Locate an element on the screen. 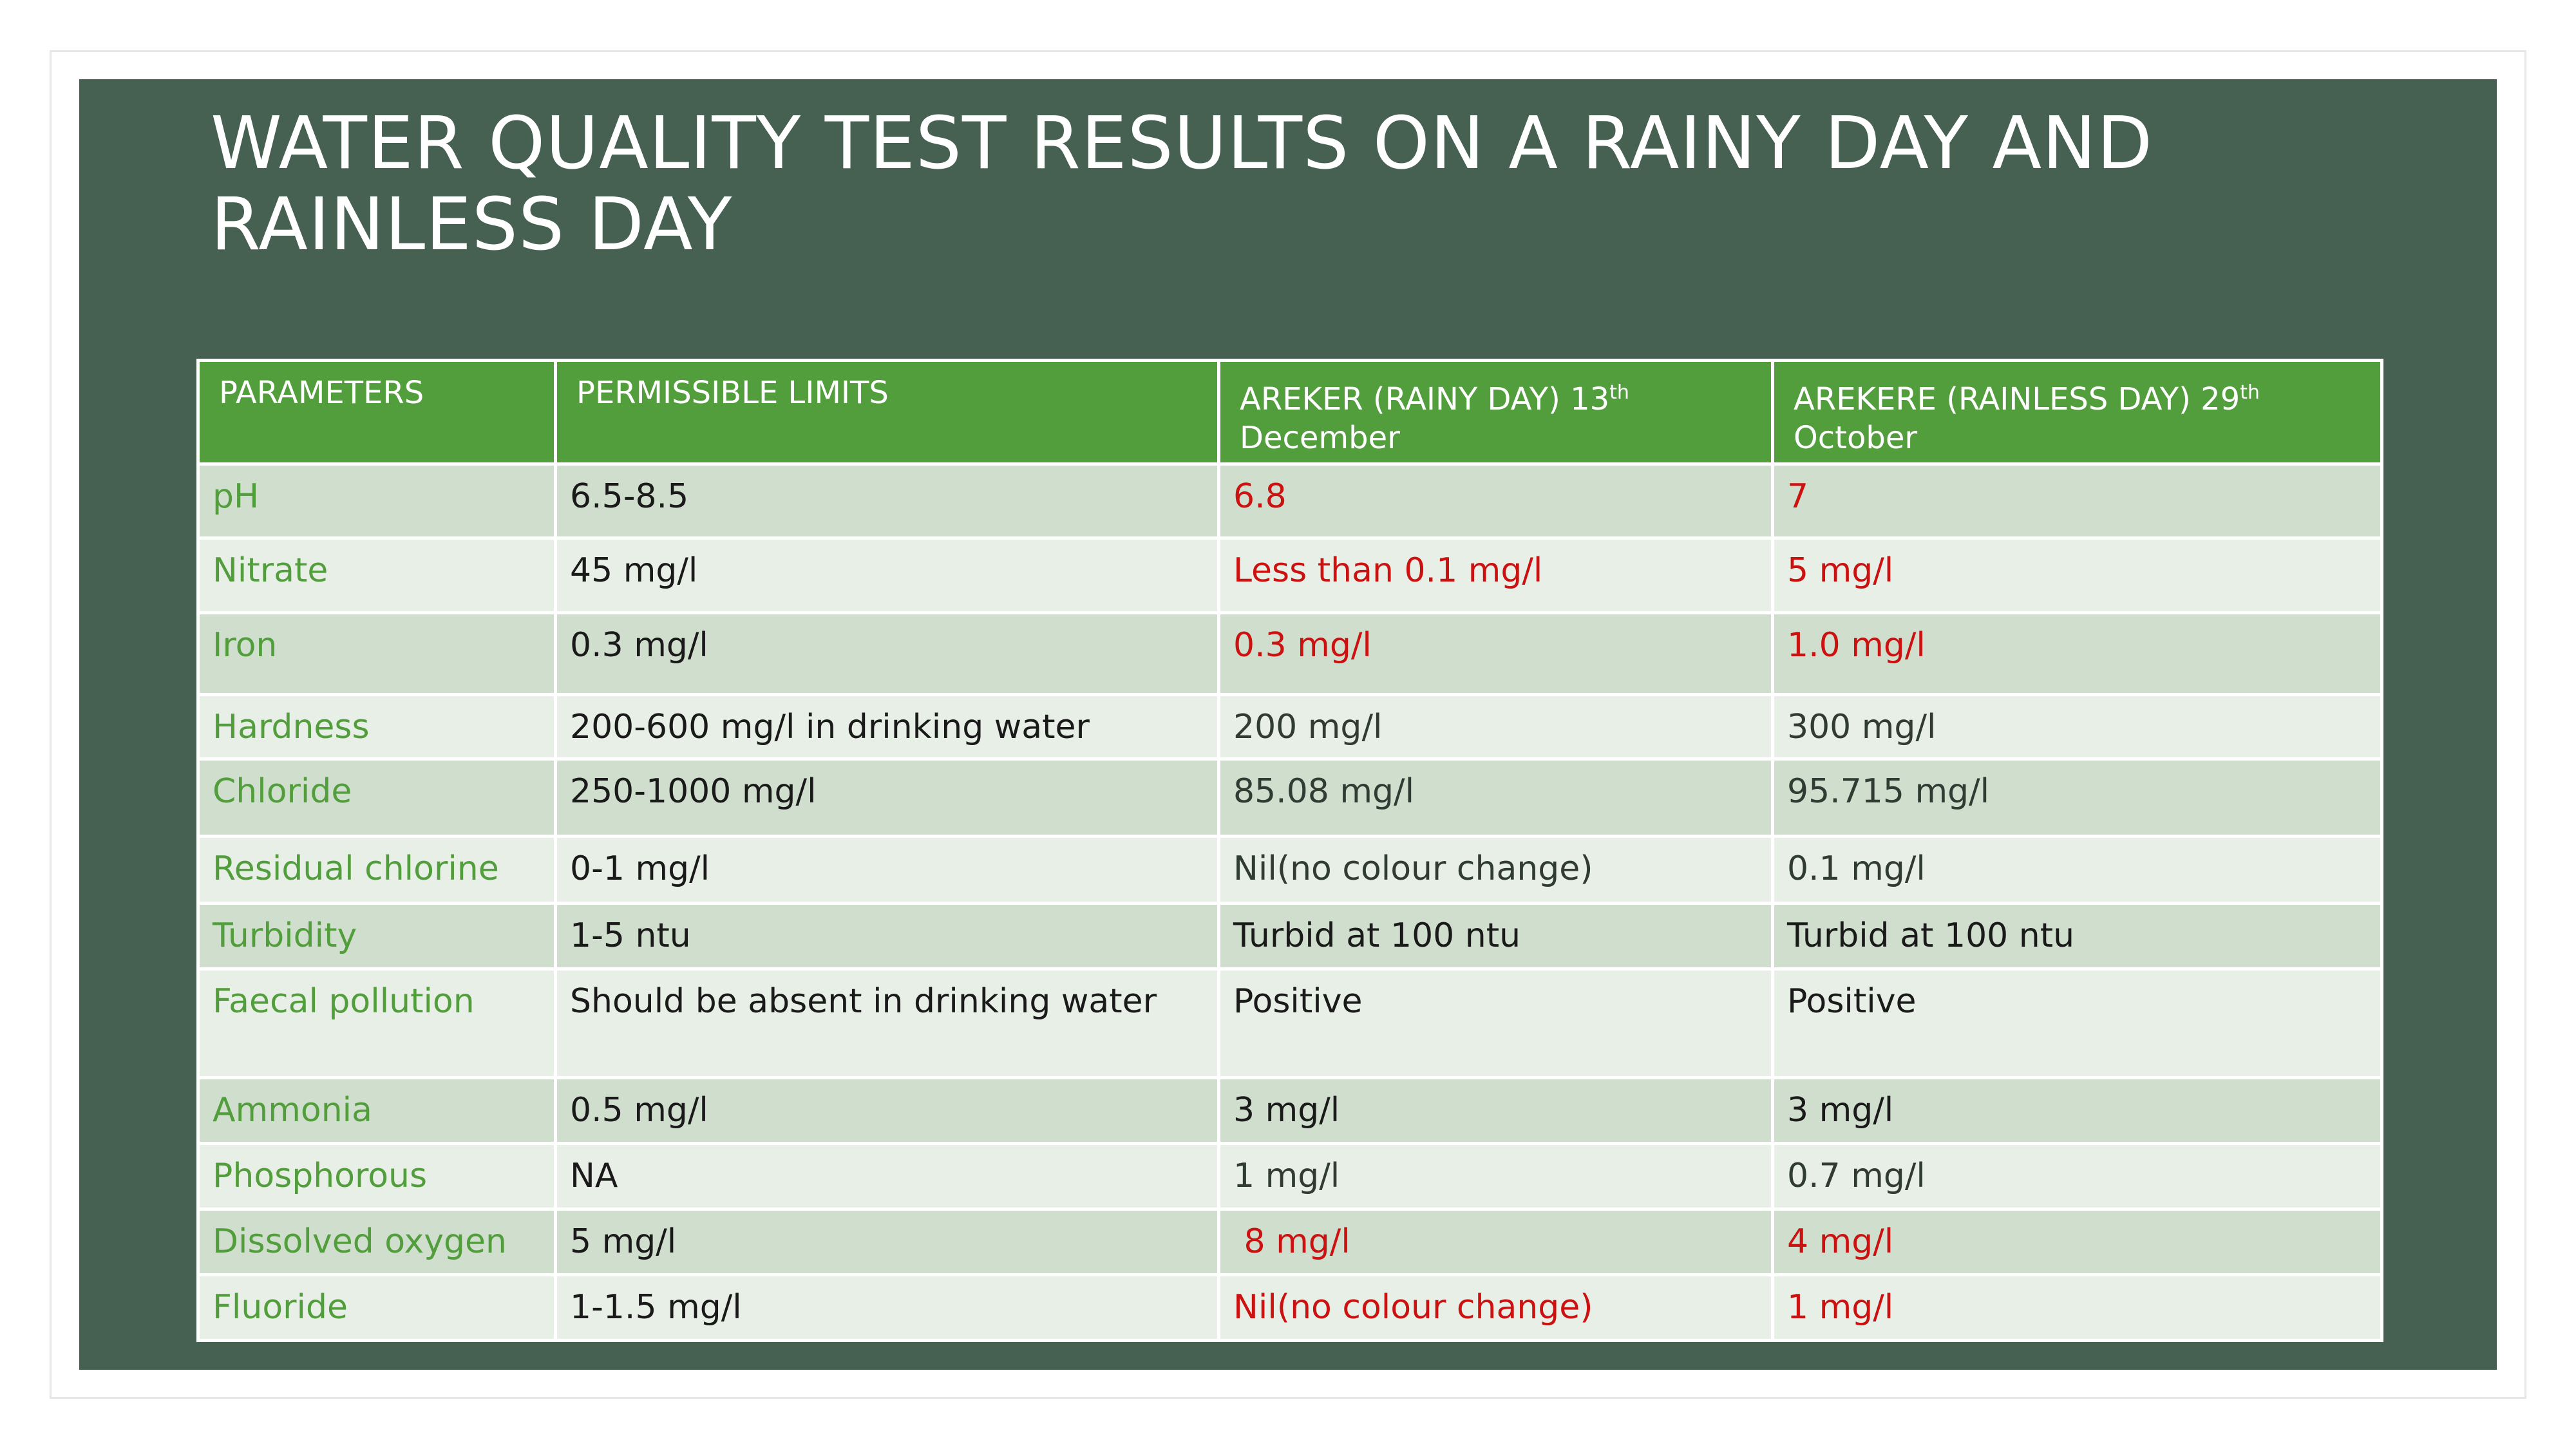 The image size is (2576, 1449). rainless-value-cell: Turbid at 100 ntu is located at coordinates (2077, 937).